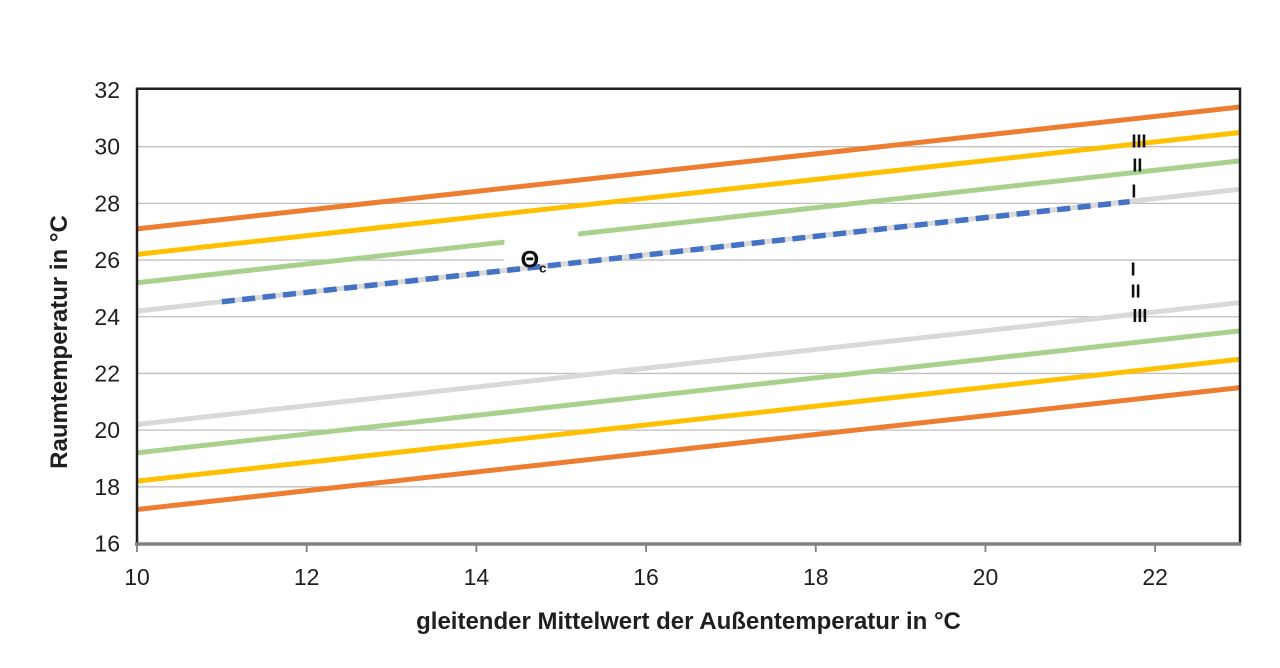  What do you see at coordinates (1136, 292) in the screenshot?
I see `category-label-II-4: II` at bounding box center [1136, 292].